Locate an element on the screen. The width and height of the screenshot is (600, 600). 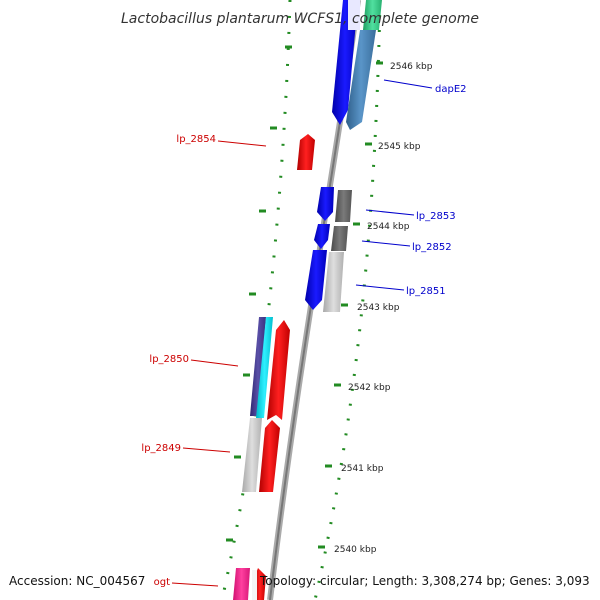
accession-text: Accession: NC_004567 is located at coordinates (77, 581).